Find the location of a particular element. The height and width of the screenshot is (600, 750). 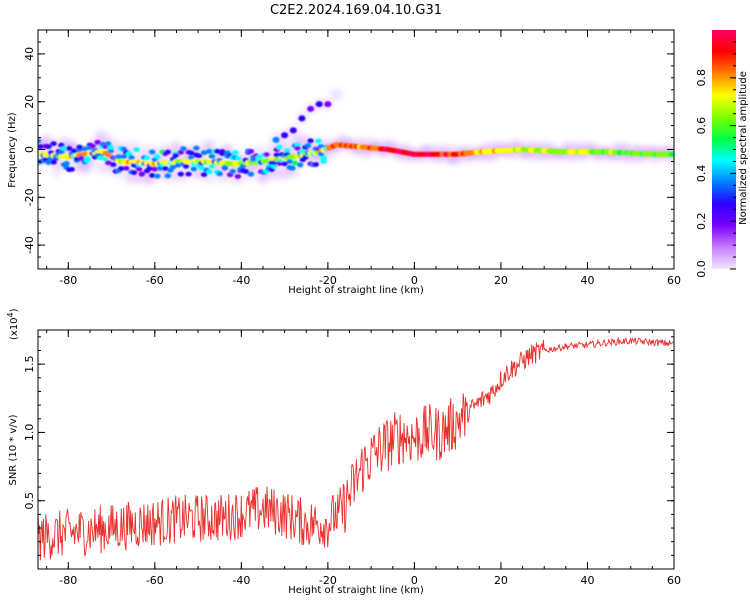

snr-y-axis-label: SNR (10 * v/v) is located at coordinates (13, 449).